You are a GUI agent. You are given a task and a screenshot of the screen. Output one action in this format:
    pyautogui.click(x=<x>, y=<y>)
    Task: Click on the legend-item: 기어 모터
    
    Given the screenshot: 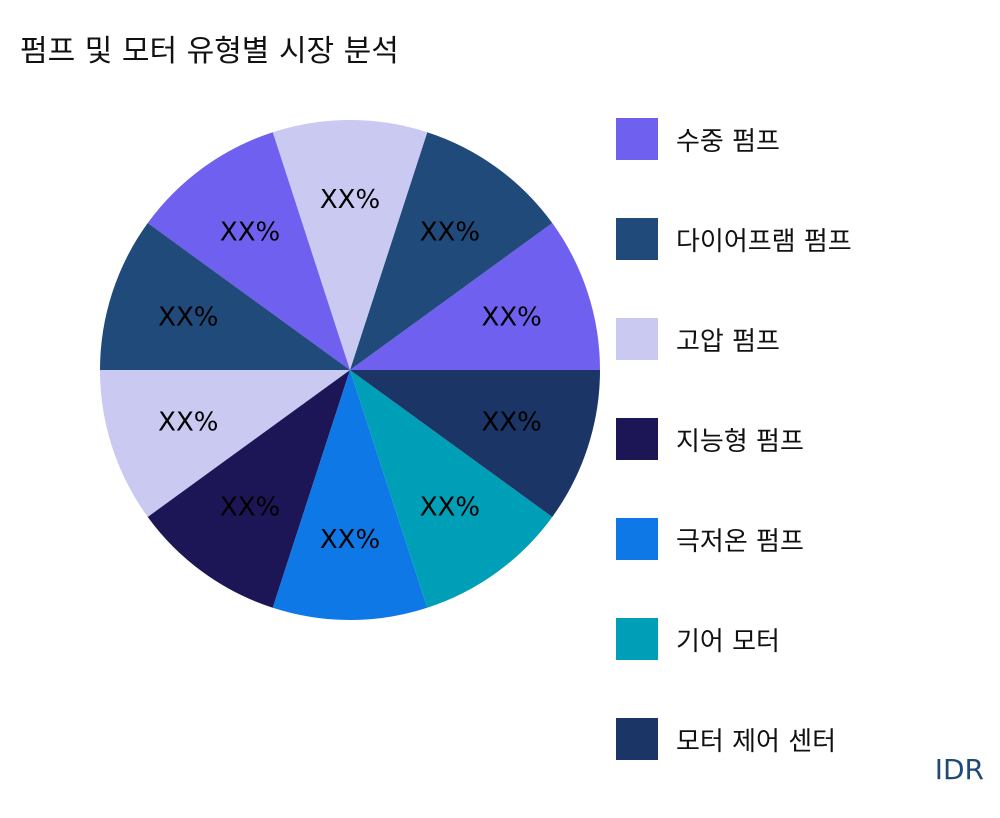 What is the action you would take?
    pyautogui.click(x=734, y=639)
    